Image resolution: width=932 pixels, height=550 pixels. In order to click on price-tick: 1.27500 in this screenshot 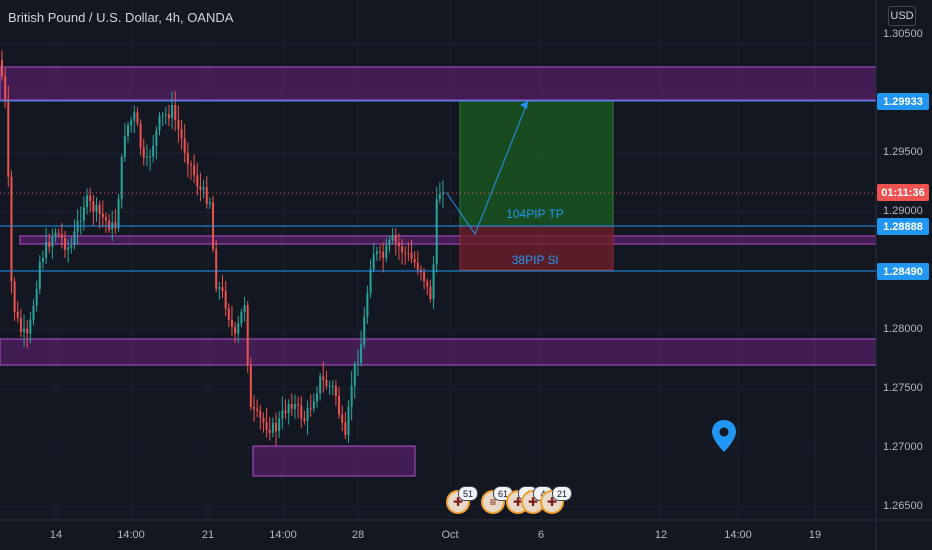, I will do `click(903, 388)`.